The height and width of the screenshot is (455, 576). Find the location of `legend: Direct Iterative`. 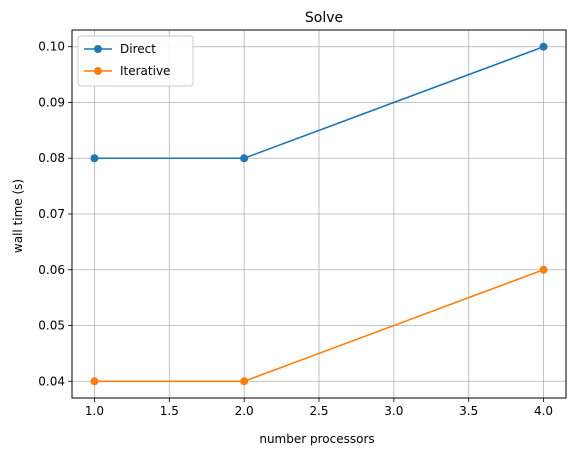

legend: Direct Iterative is located at coordinates (135, 61).